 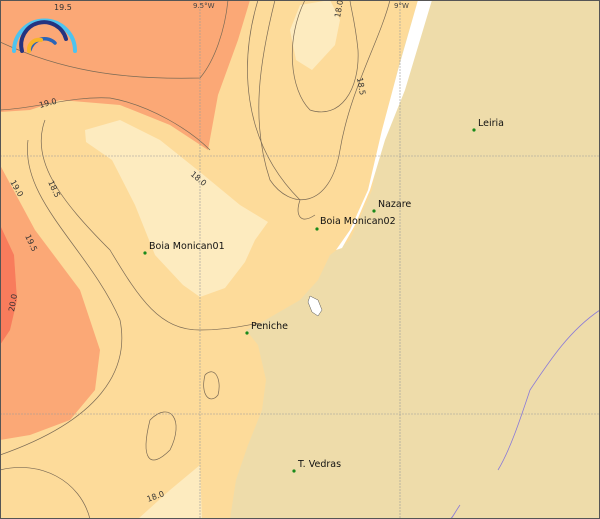 I want to click on station-nazare: Nazare, so click(x=391, y=206).